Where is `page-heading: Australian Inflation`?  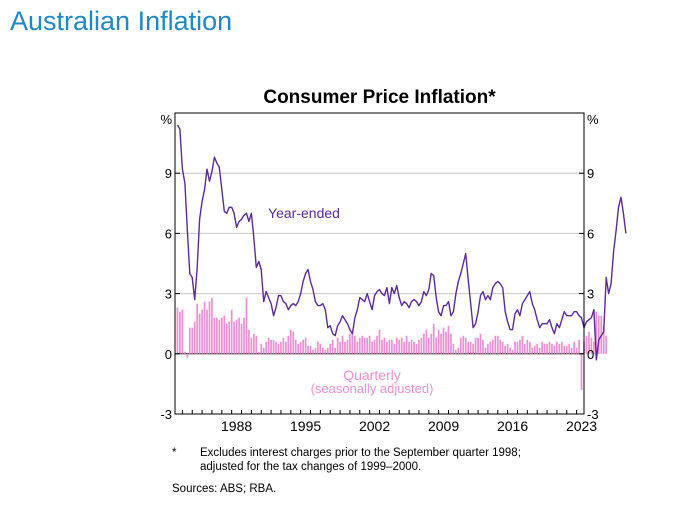
page-heading: Australian Inflation is located at coordinates (121, 21).